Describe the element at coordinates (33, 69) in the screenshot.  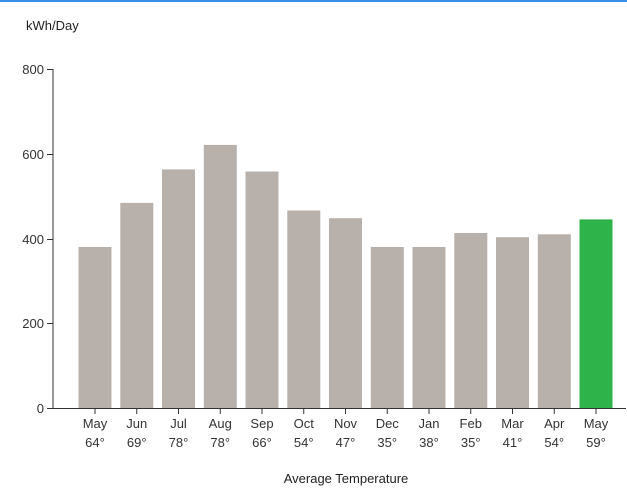
I see `y-tick-label: 800` at that location.